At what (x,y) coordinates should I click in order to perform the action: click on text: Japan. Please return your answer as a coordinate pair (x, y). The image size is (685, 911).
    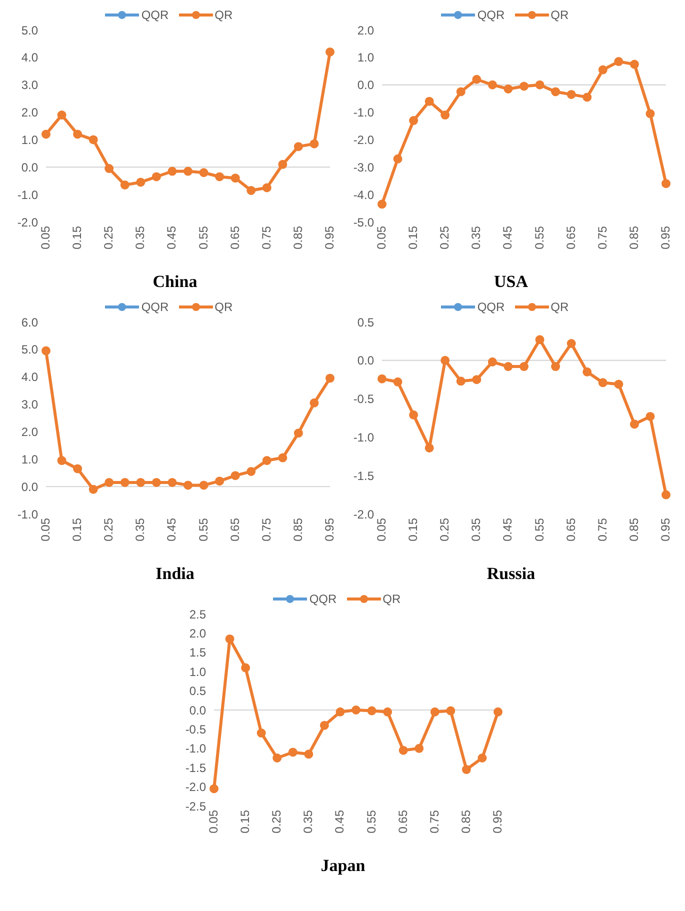
    Looking at the image, I should click on (343, 866).